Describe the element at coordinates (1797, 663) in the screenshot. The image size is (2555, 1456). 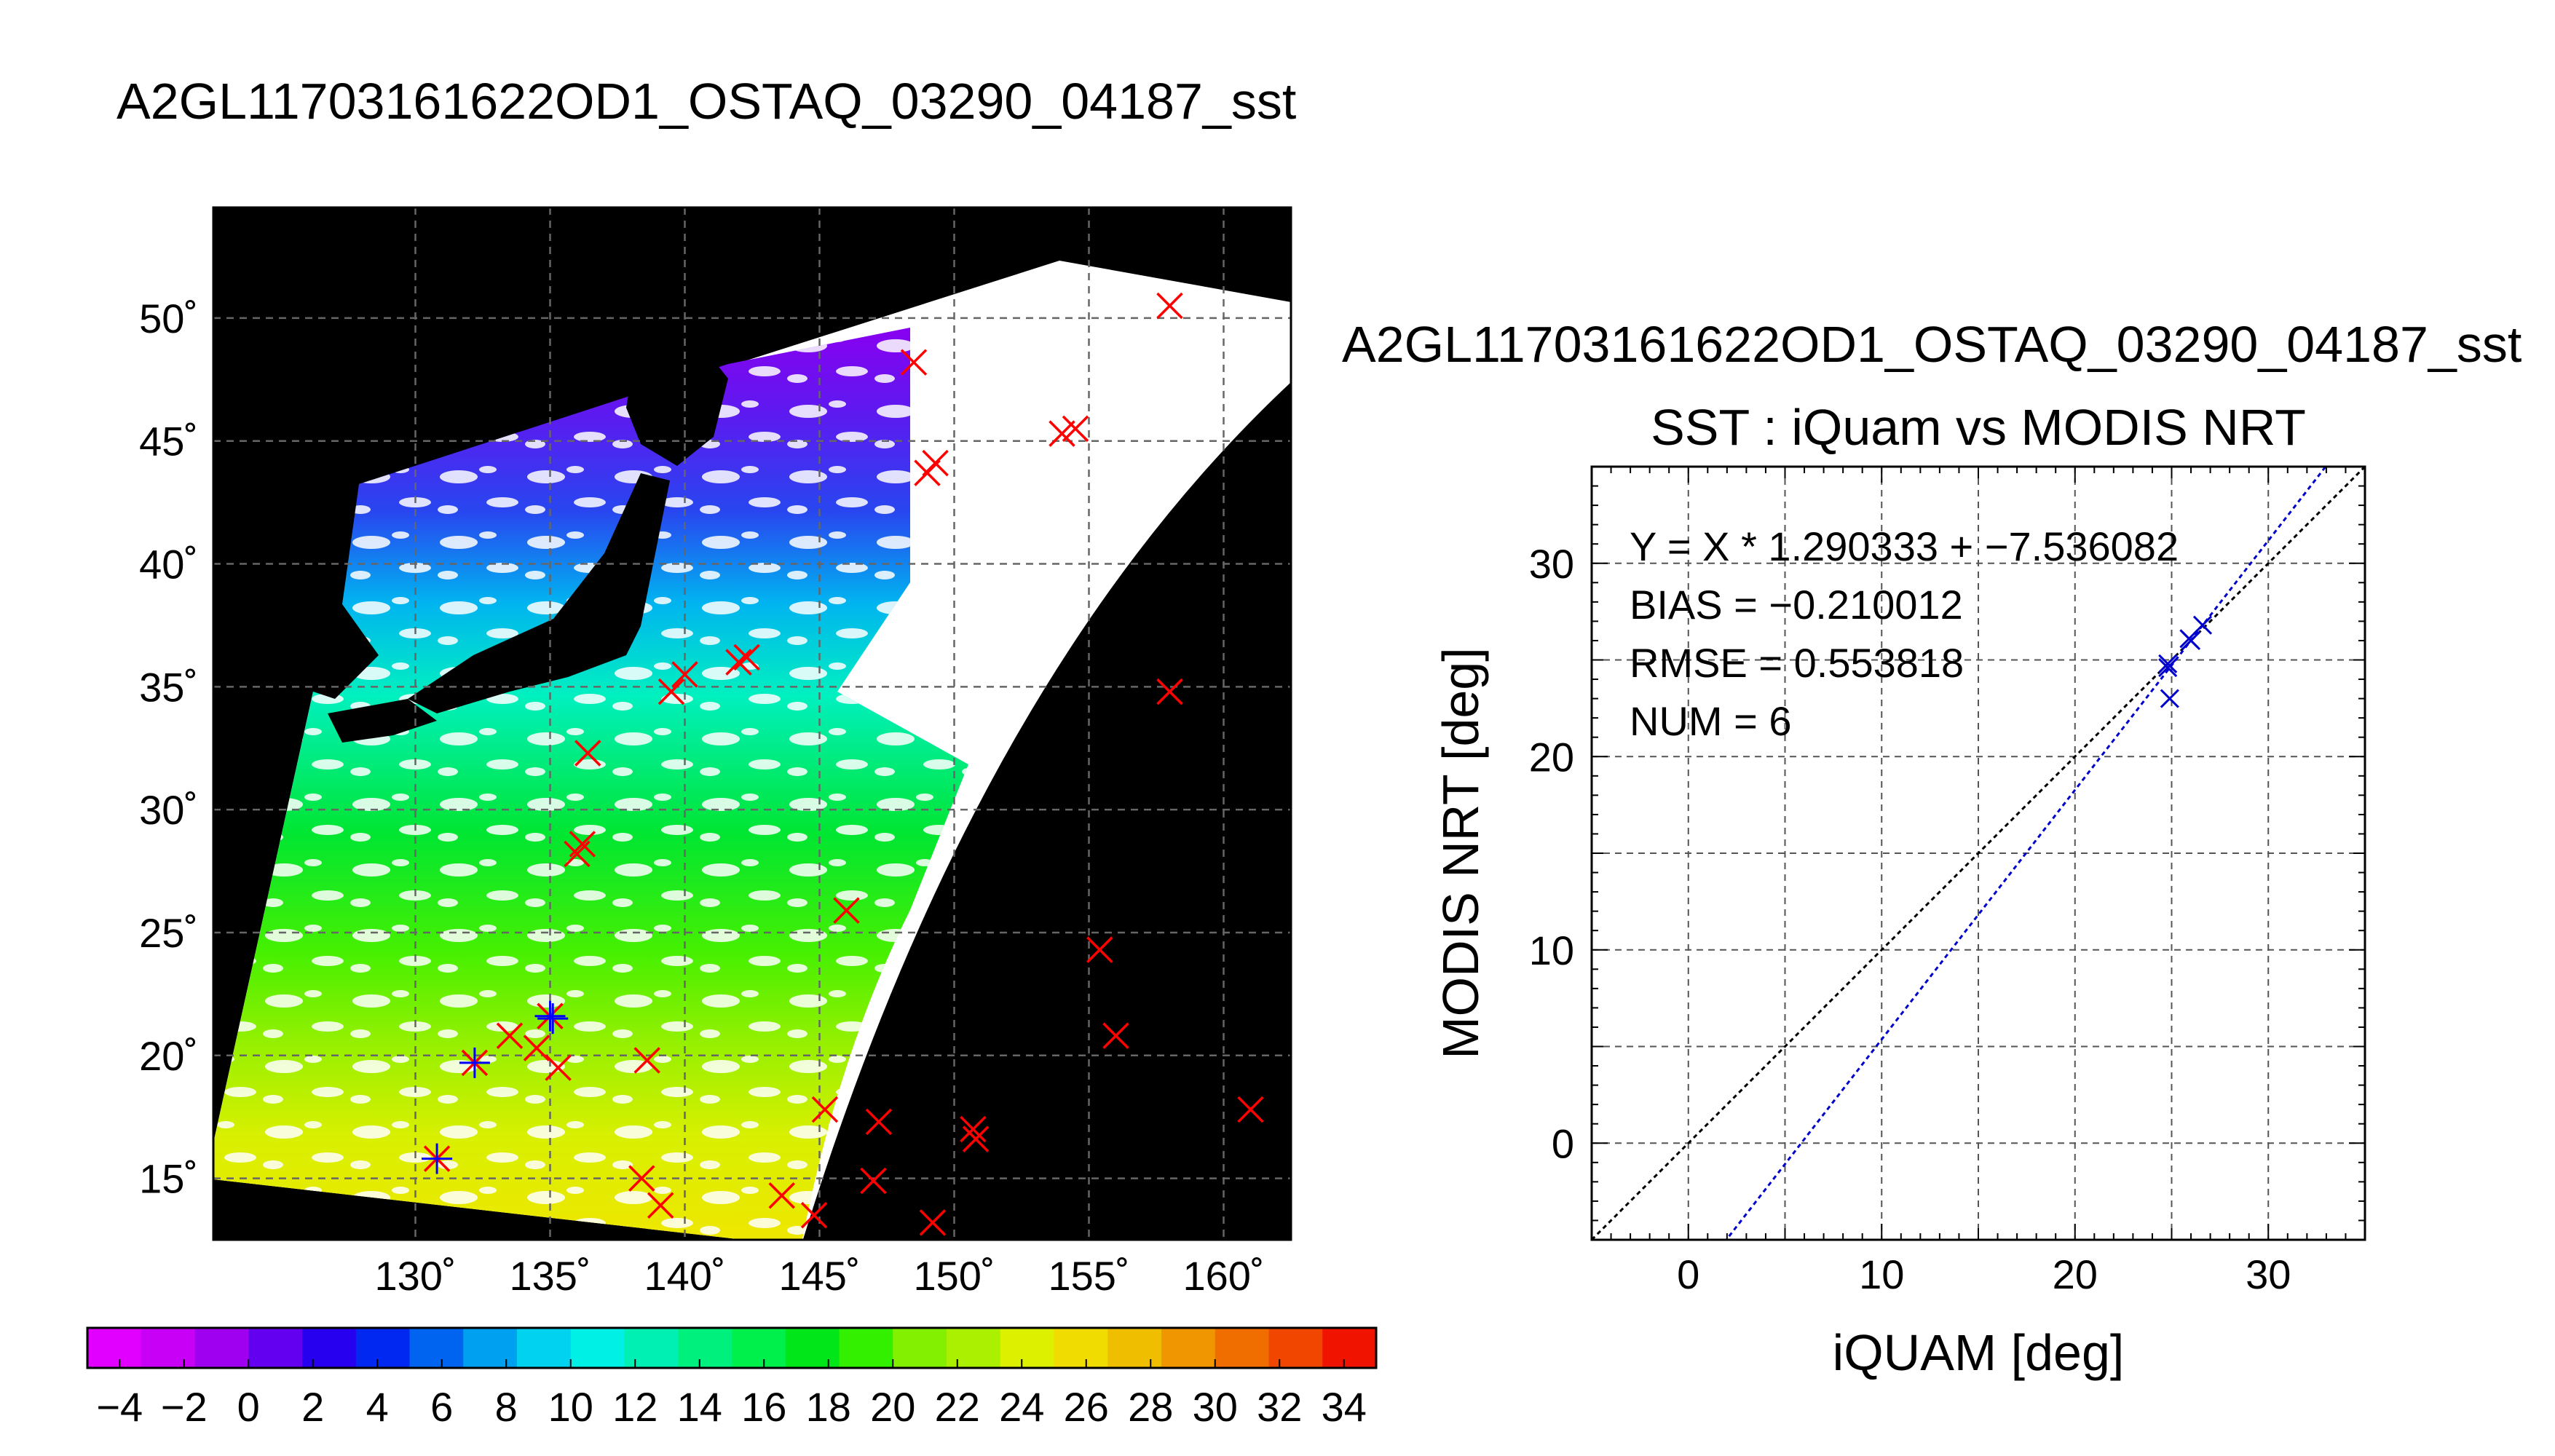
I see `stats-annotation-line: RMSE = 0.553818` at that location.